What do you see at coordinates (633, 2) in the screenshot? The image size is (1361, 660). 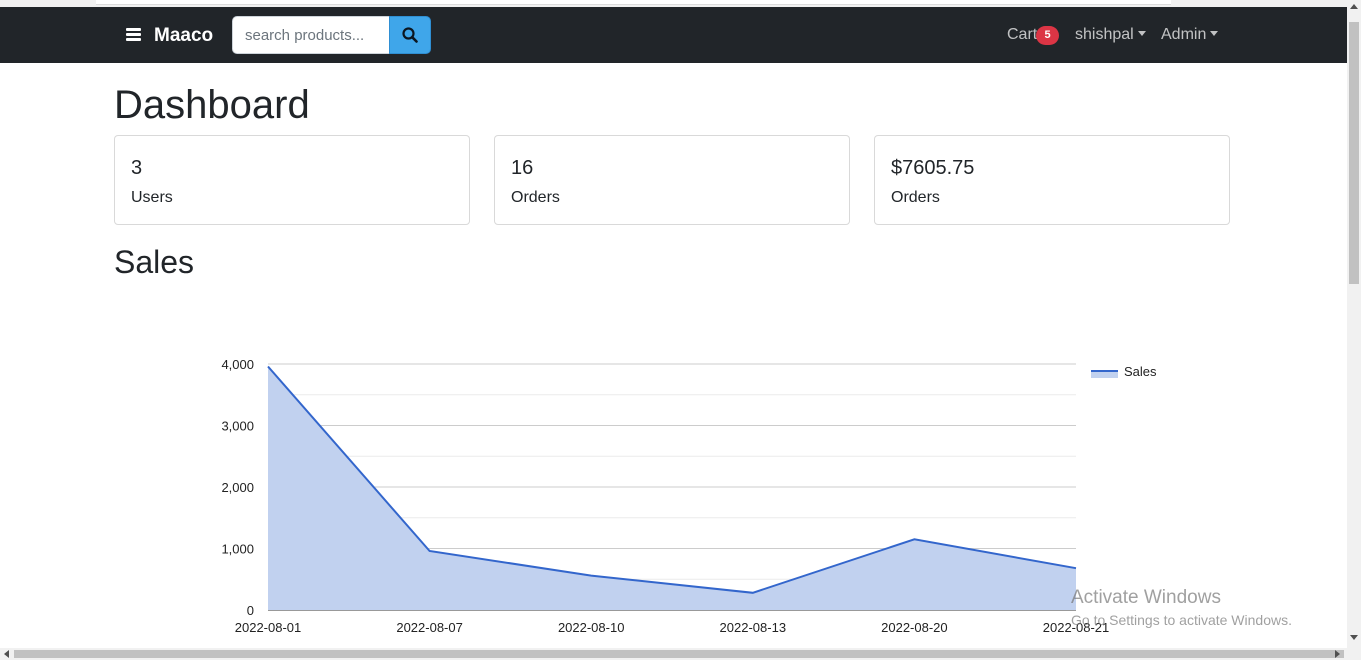 I see `browser-top-strip-inner` at bounding box center [633, 2].